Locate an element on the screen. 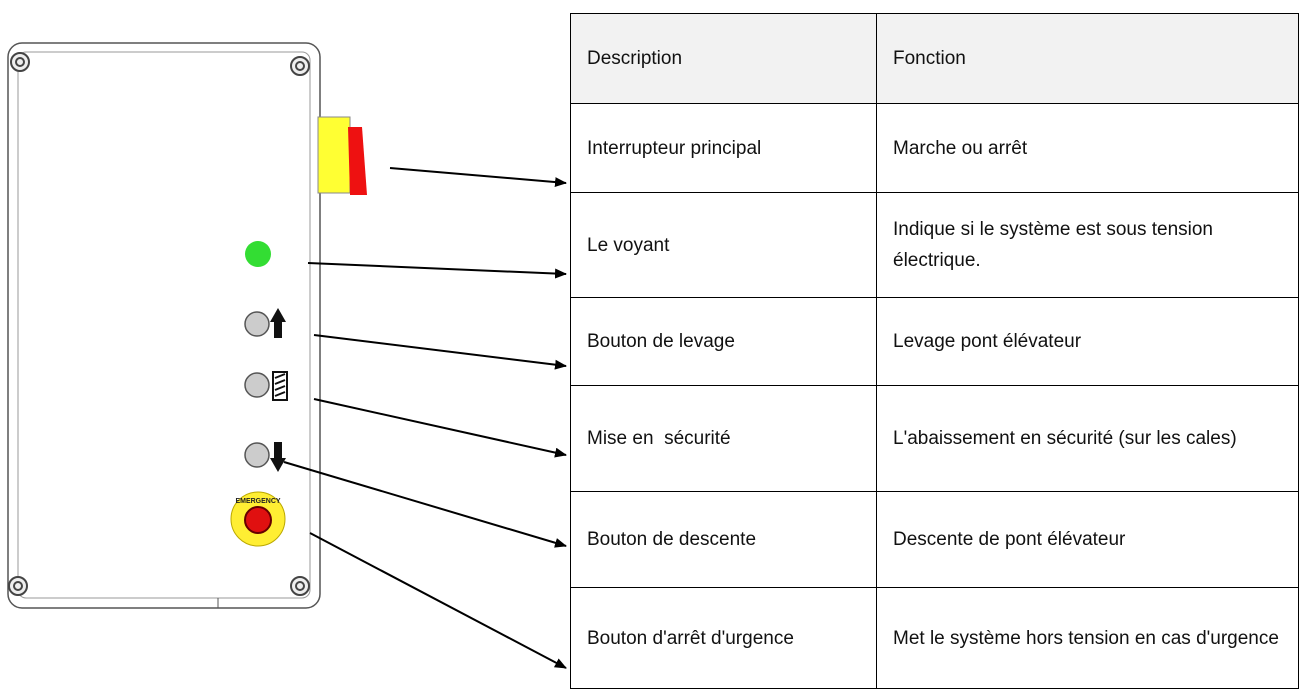 The width and height of the screenshot is (1304, 689). table-cell: Marche ou arrêt is located at coordinates (1087, 148).